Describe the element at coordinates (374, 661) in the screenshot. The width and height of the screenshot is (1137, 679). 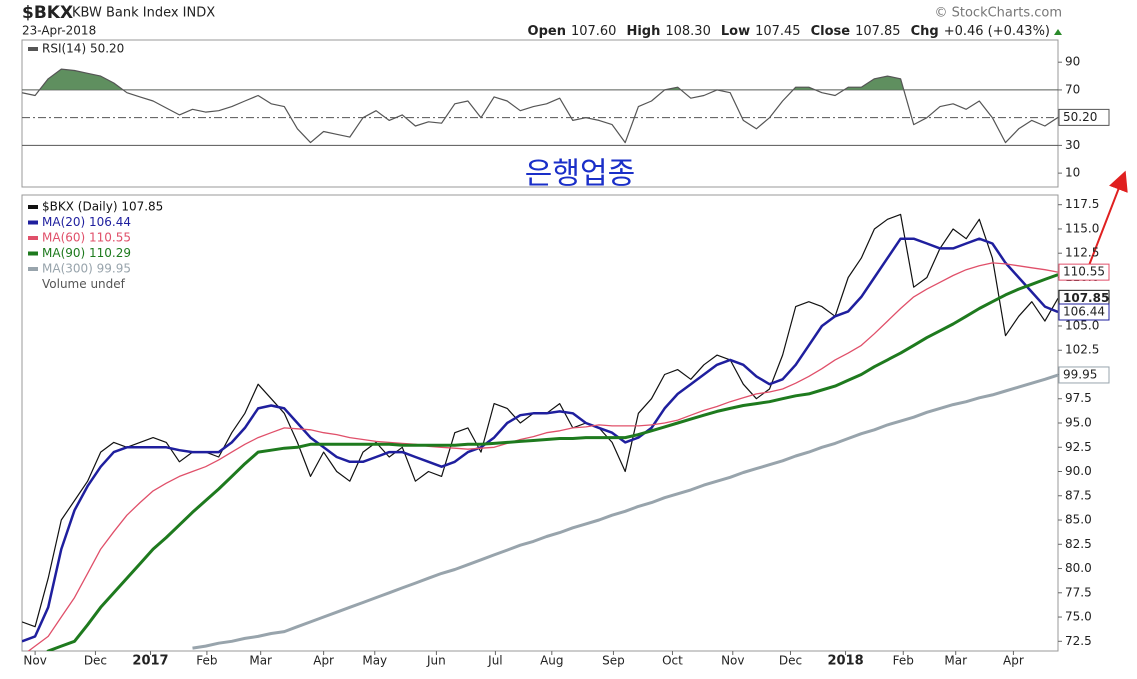
I see `x-tick-label: May` at that location.